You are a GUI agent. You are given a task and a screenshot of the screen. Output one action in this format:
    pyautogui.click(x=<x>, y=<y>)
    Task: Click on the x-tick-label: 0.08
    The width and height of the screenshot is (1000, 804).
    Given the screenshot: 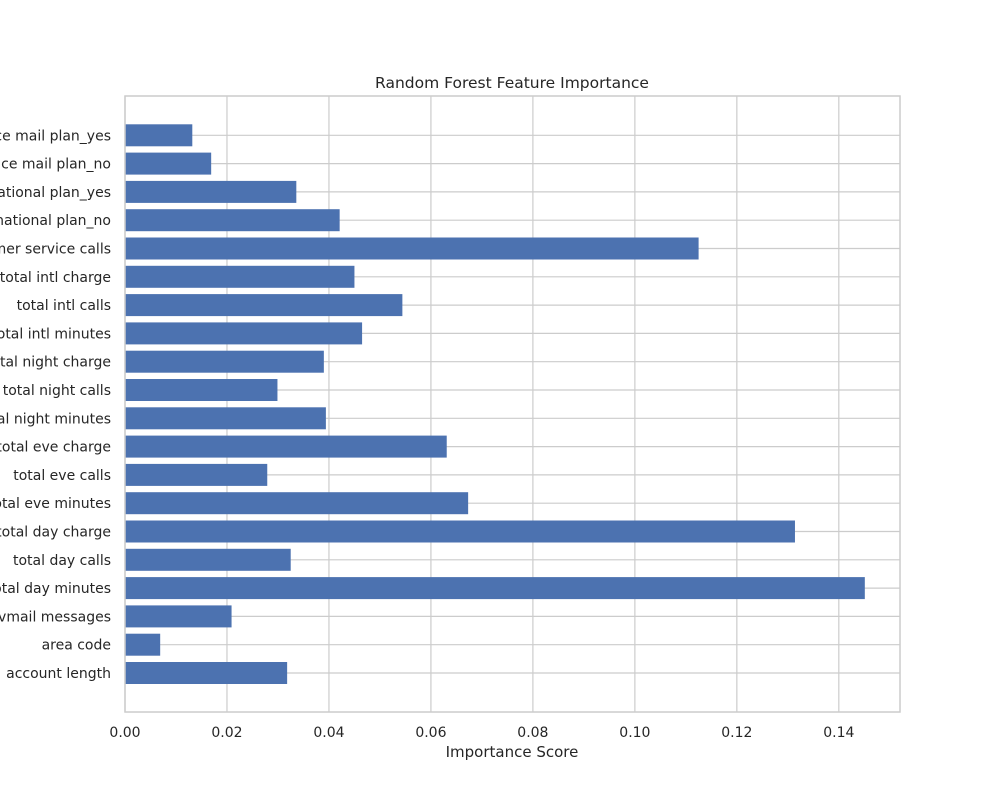 What is the action you would take?
    pyautogui.click(x=532, y=733)
    